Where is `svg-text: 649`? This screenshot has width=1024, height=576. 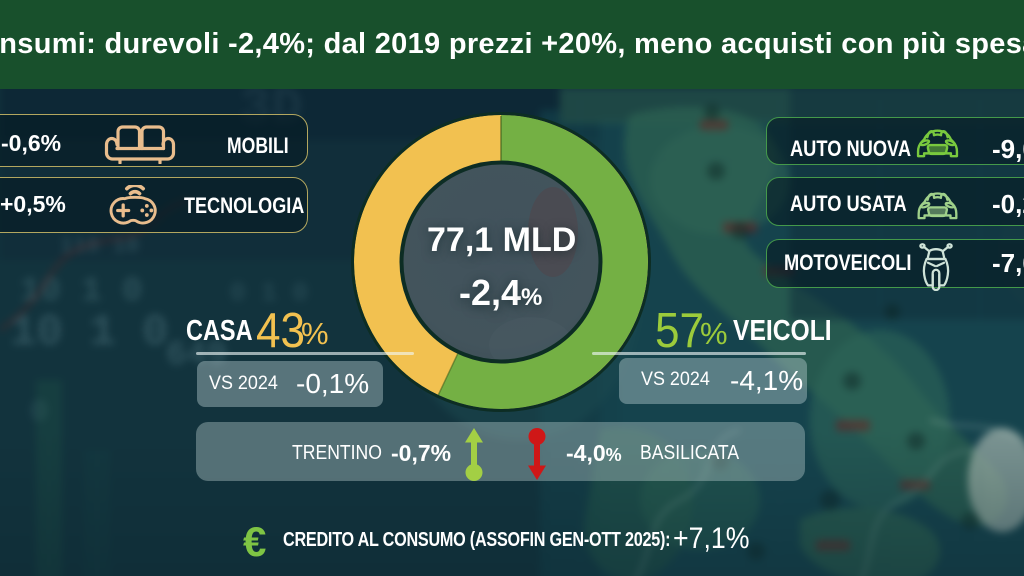 svg-text: 649 is located at coordinates (196, 356).